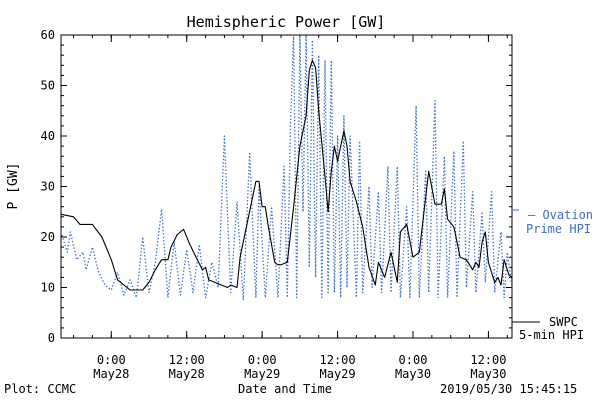 The image size is (600, 400). Describe the element at coordinates (48, 136) in the screenshot. I see `y-tick-label: 40` at that location.